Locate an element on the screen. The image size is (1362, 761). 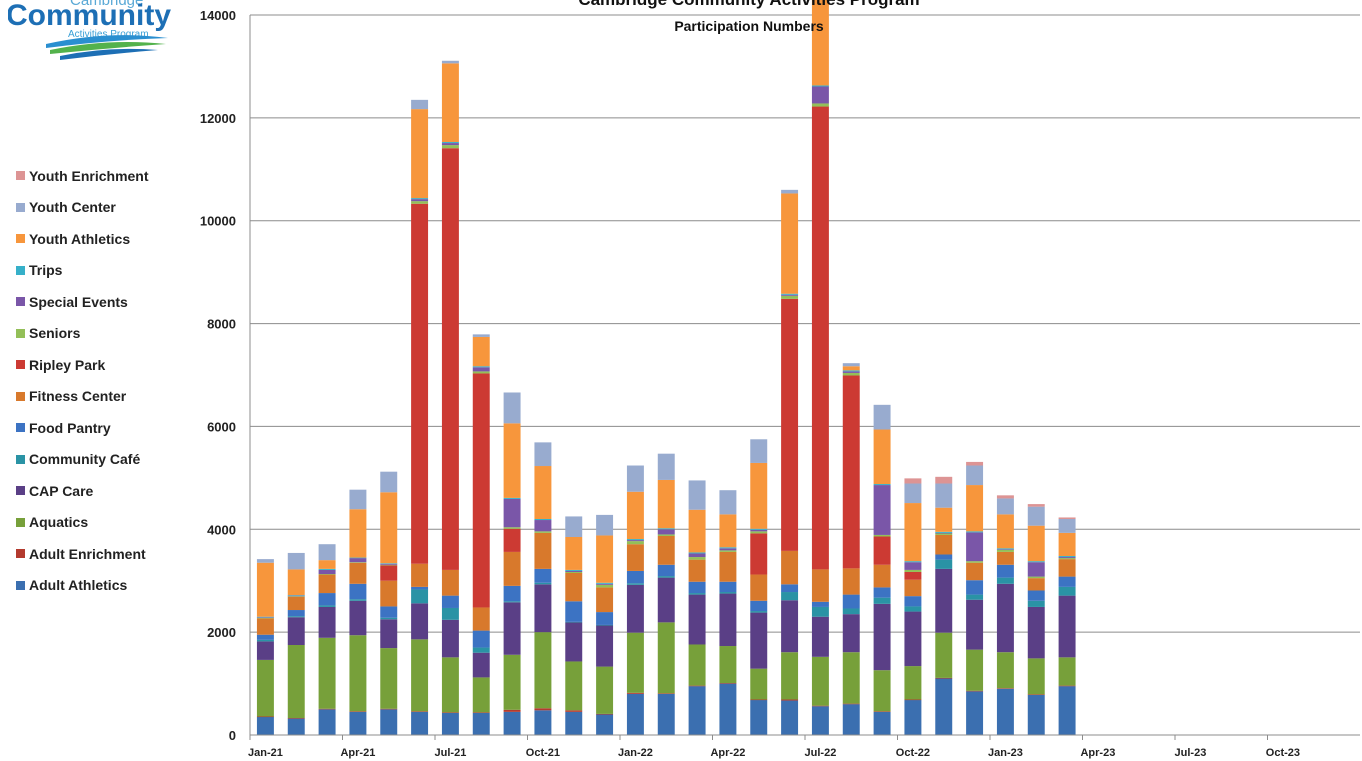
bar-segment: Nov-21 Food Pantry: 400 is located at coordinates (574, 611).